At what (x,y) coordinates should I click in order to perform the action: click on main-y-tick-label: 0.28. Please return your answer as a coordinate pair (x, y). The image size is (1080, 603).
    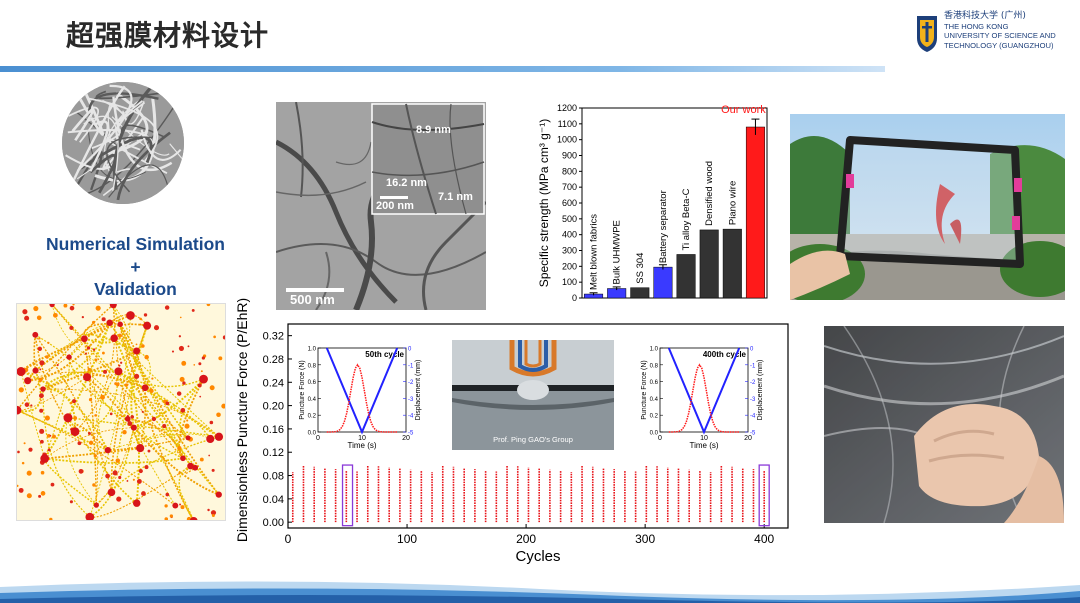
    Looking at the image, I should click on (273, 360).